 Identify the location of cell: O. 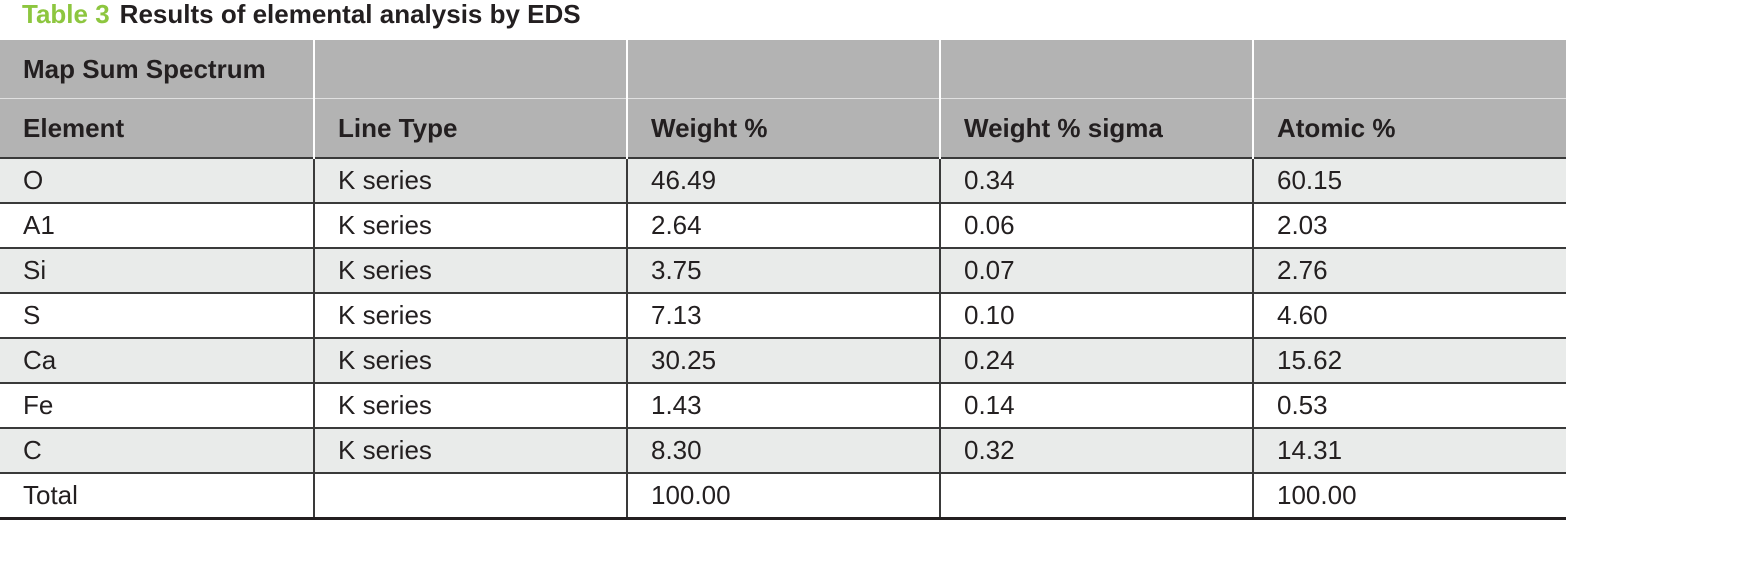
(157, 180).